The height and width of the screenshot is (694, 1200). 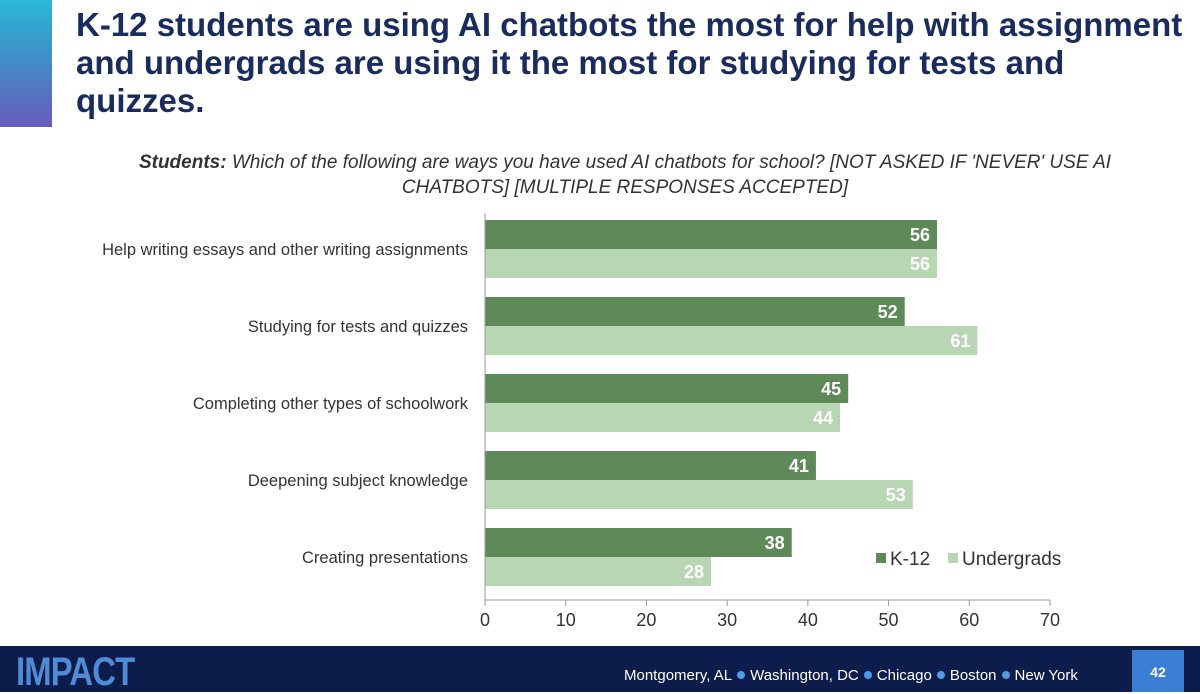 What do you see at coordinates (1158, 671) in the screenshot?
I see `page-number: 42` at bounding box center [1158, 671].